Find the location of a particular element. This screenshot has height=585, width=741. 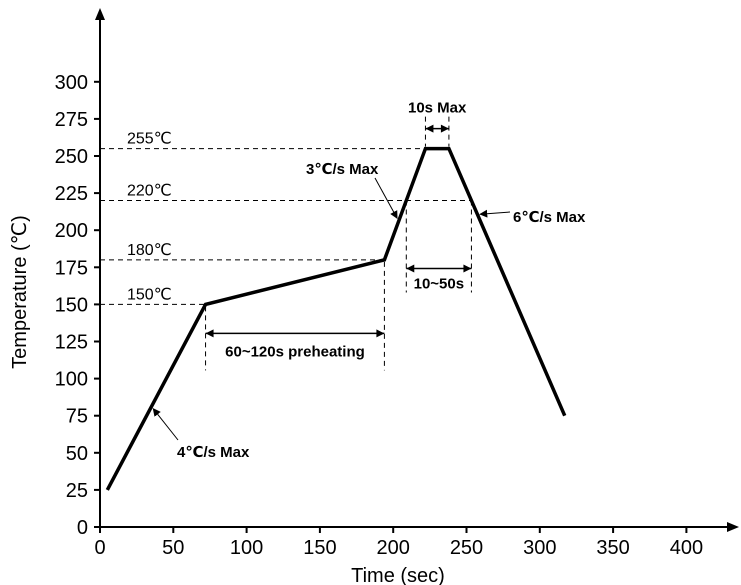

y-tick-label: 300 is located at coordinates (71, 83).